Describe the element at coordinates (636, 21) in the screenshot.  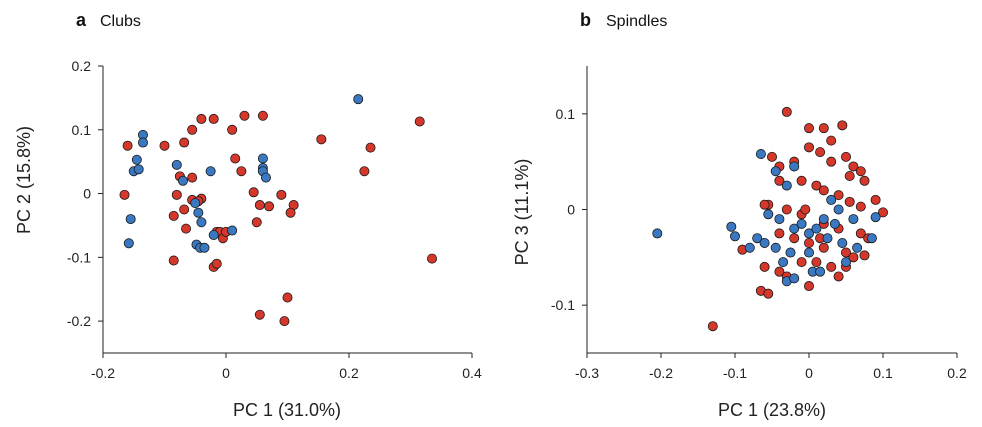
I see `panel-b-title: Spindles` at that location.